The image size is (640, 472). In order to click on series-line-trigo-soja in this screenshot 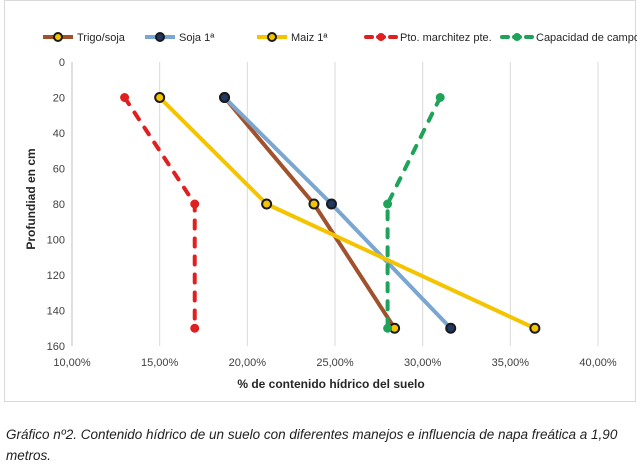, I will do `click(310, 213)`.